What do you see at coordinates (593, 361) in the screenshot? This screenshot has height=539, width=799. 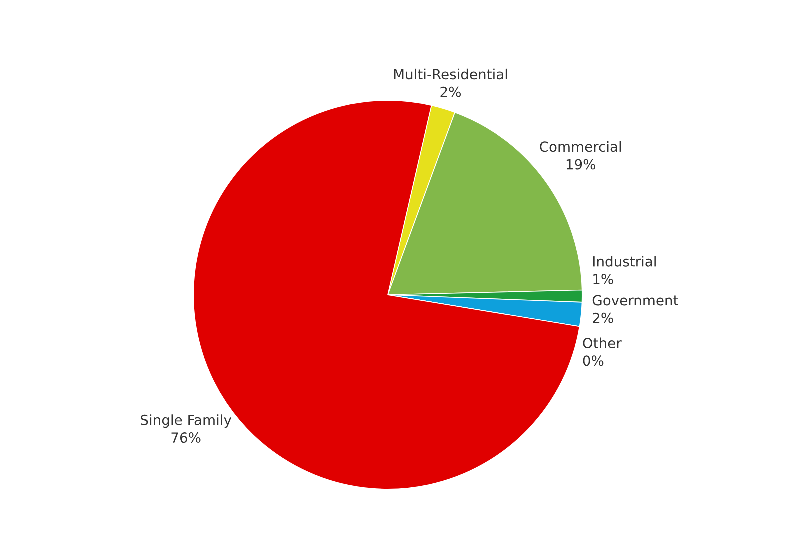 I see `text: 0%` at bounding box center [593, 361].